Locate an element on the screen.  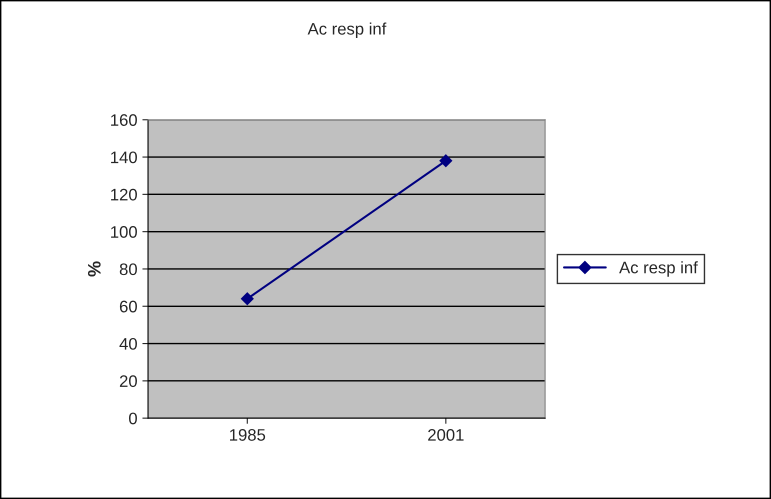
x-tick-label: 1985 is located at coordinates (248, 435).